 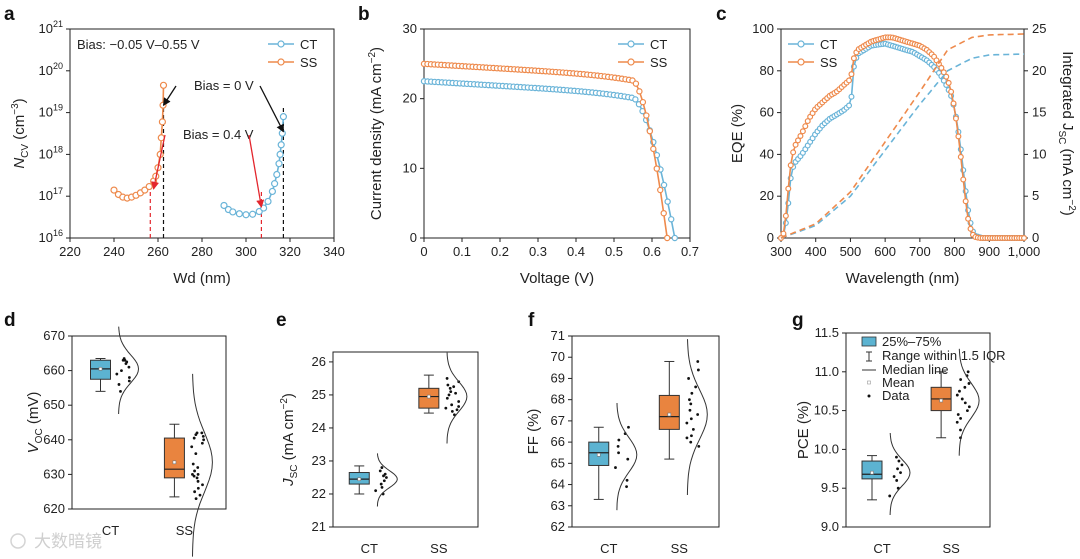 I want to click on panel-letter-g: g, so click(x=798, y=320).